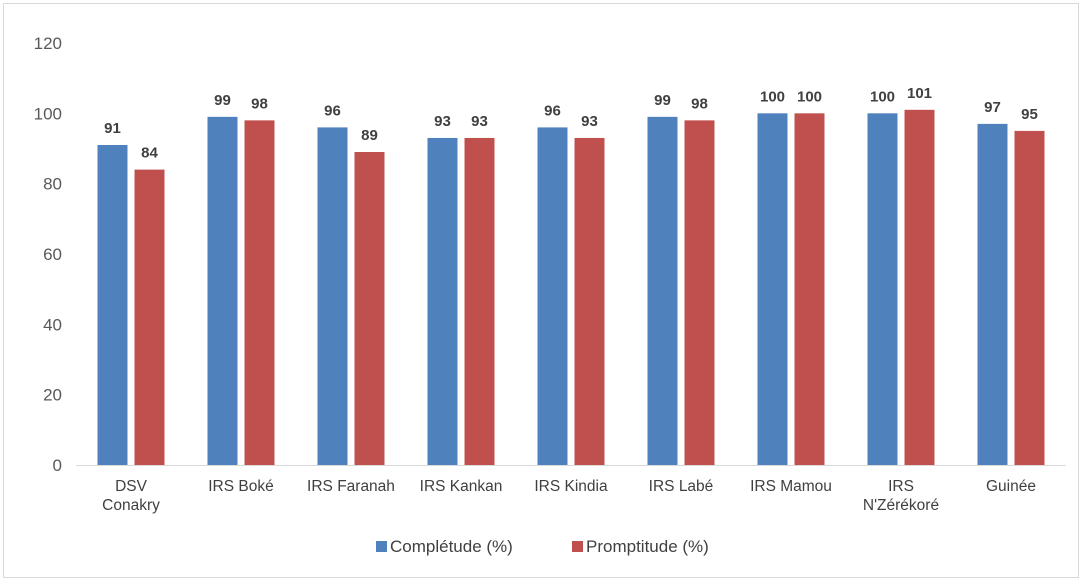  I want to click on data-label: 101, so click(919, 93).